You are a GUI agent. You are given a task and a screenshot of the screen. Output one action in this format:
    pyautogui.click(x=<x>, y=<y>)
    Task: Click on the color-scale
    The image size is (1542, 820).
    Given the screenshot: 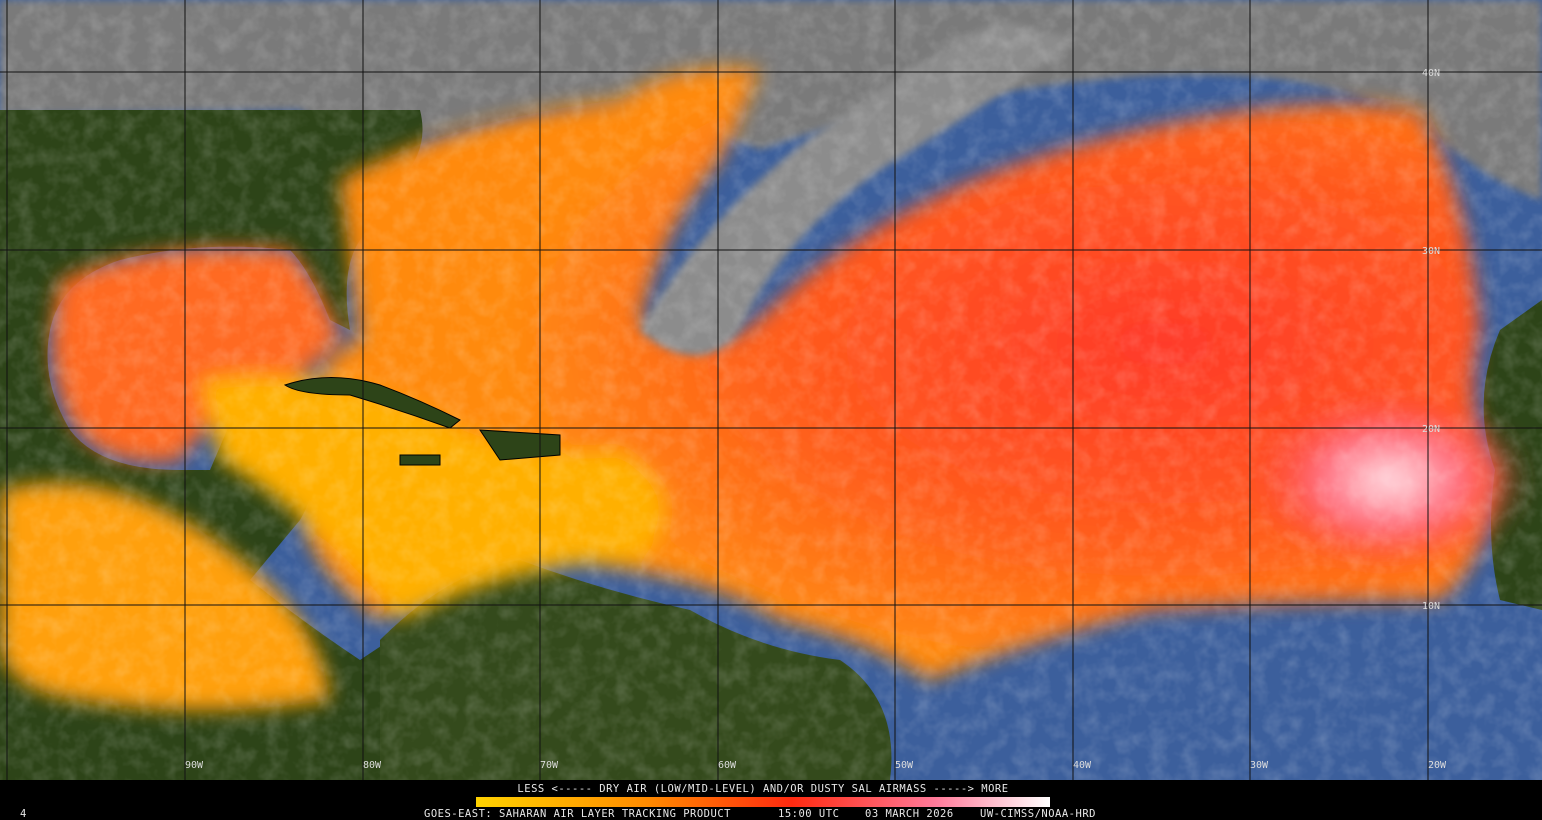 What is the action you would take?
    pyautogui.click(x=763, y=802)
    